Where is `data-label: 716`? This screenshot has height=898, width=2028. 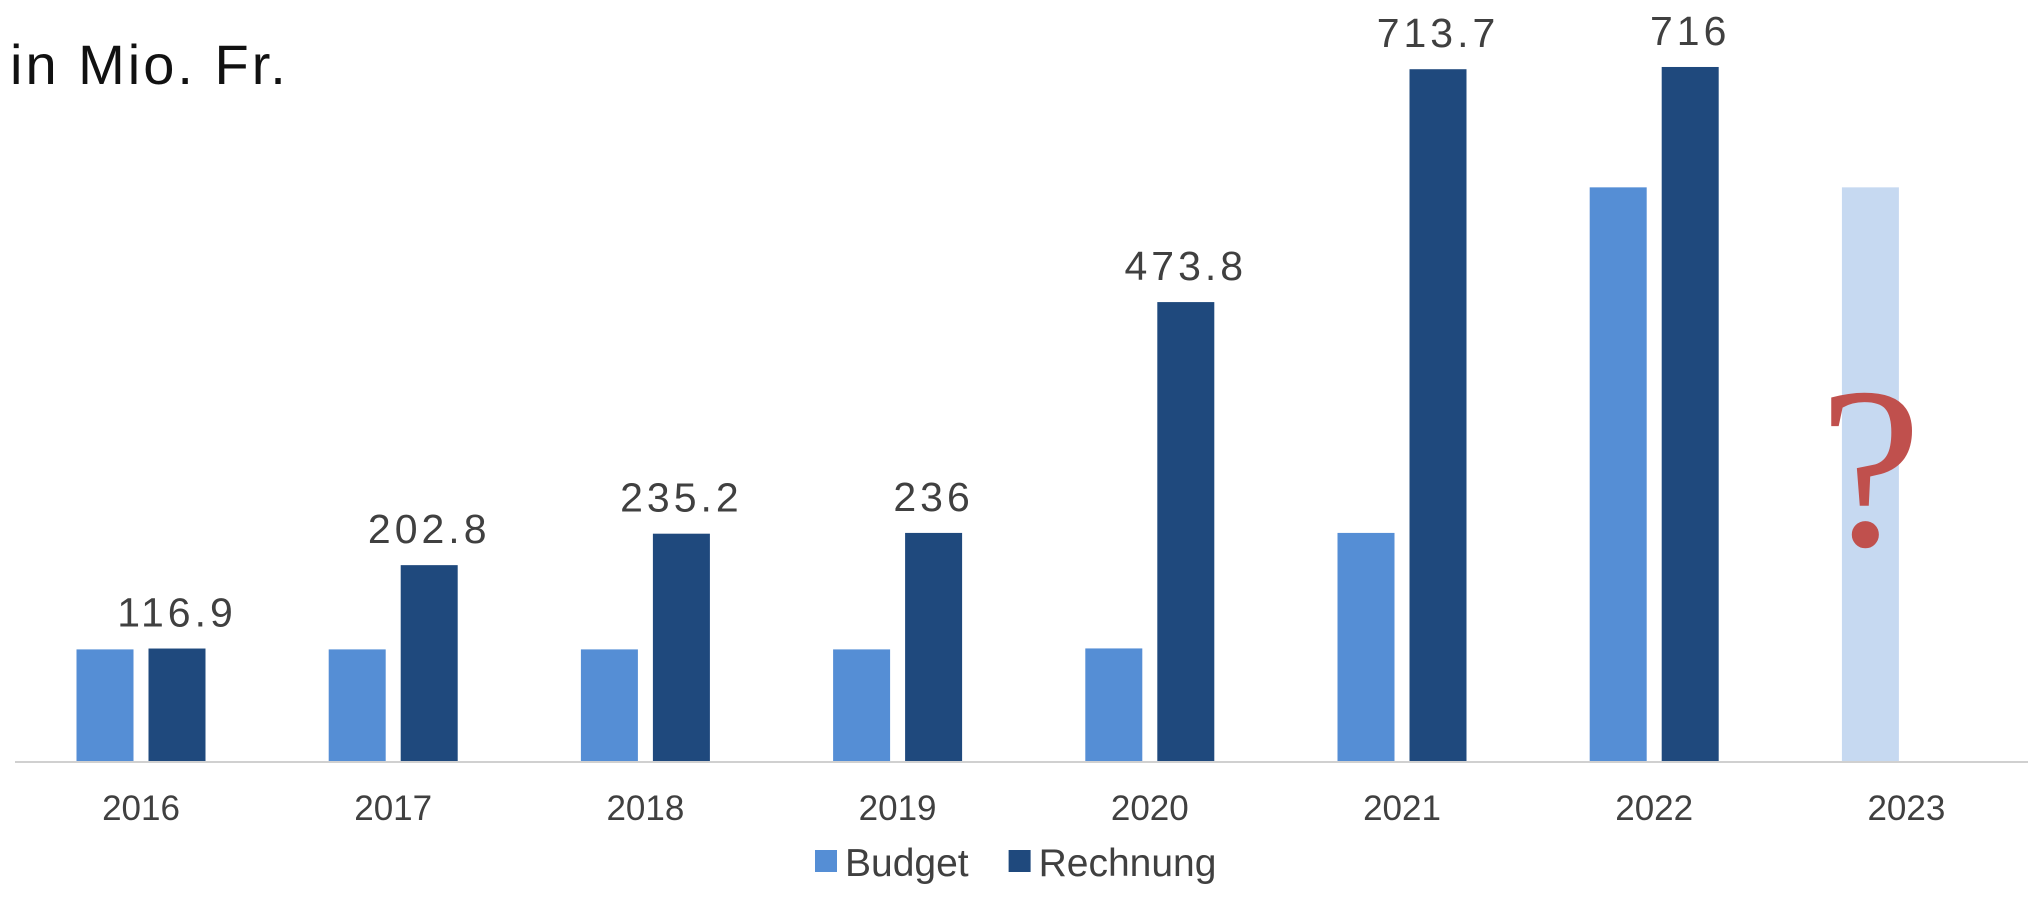
data-label: 716 is located at coordinates (1690, 31).